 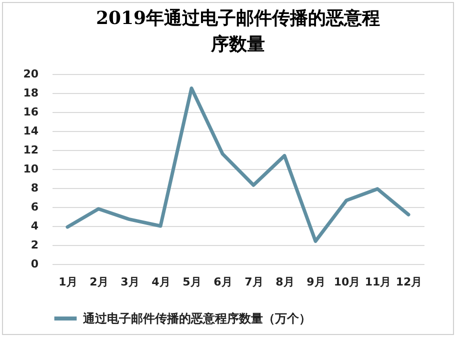 What do you see at coordinates (34, 226) in the screenshot?
I see `y-tick-label: 4` at bounding box center [34, 226].